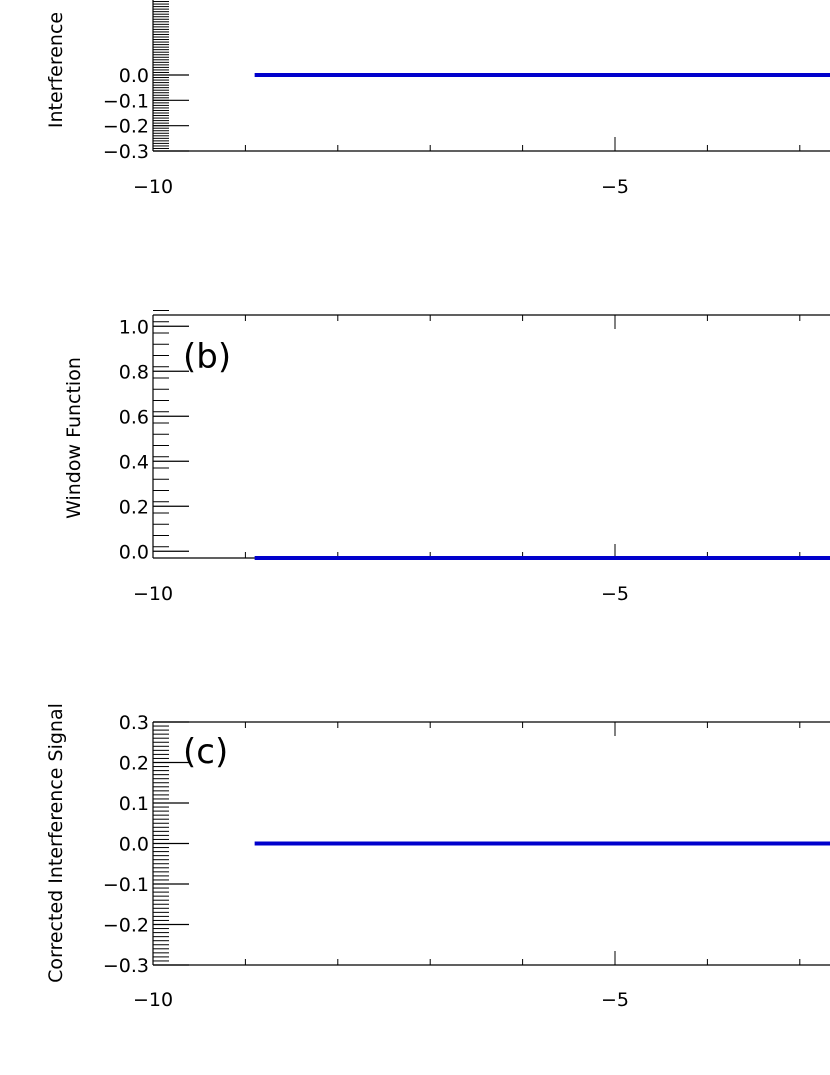 The width and height of the screenshot is (830, 1075). I want to click on y-tick-label: 0.6, so click(134, 417).